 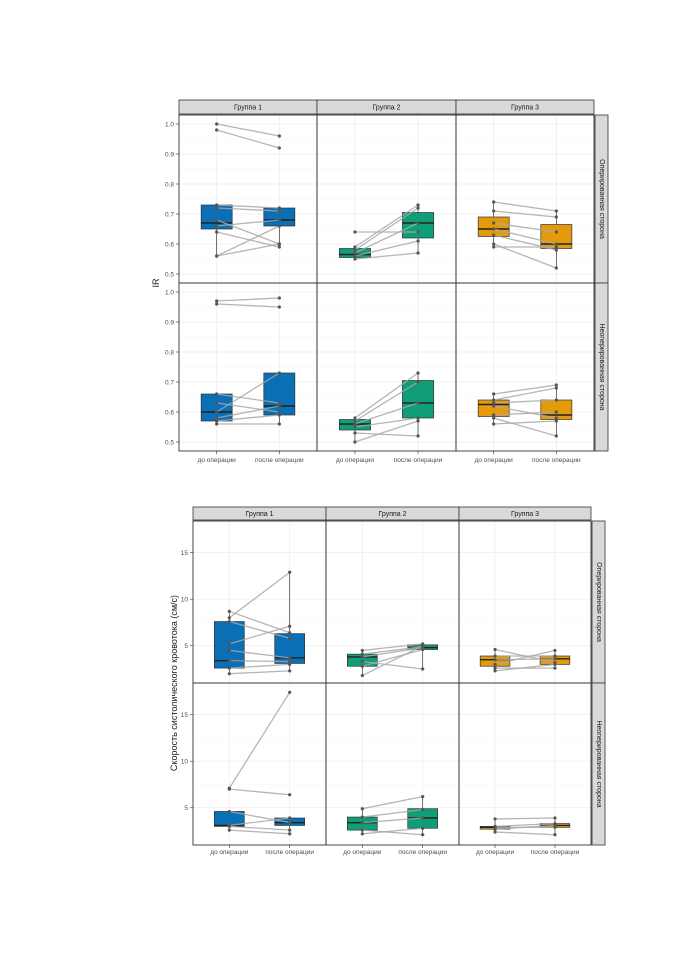 I want to click on y-tick-label: 10, so click(x=185, y=762).